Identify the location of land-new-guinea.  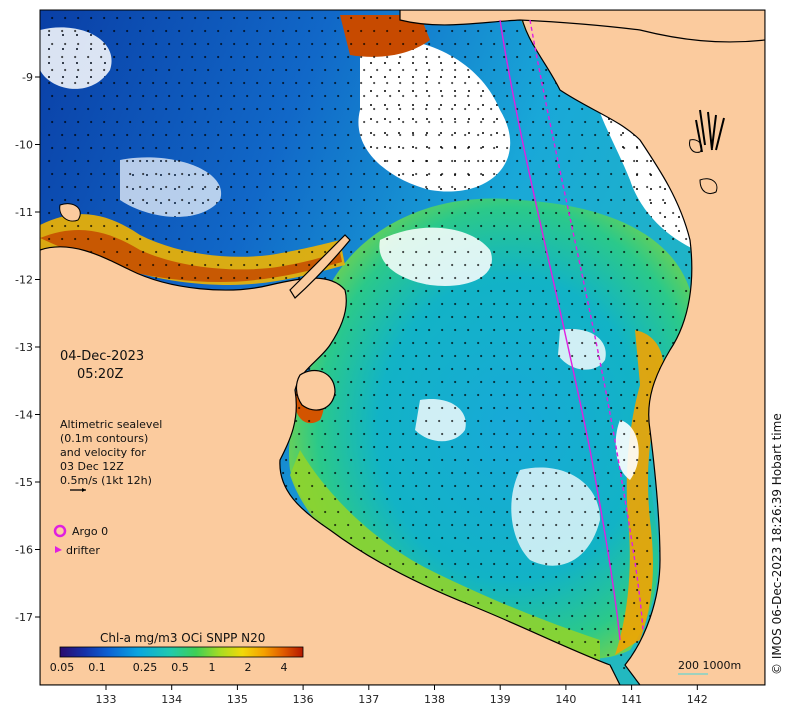
(582, 26).